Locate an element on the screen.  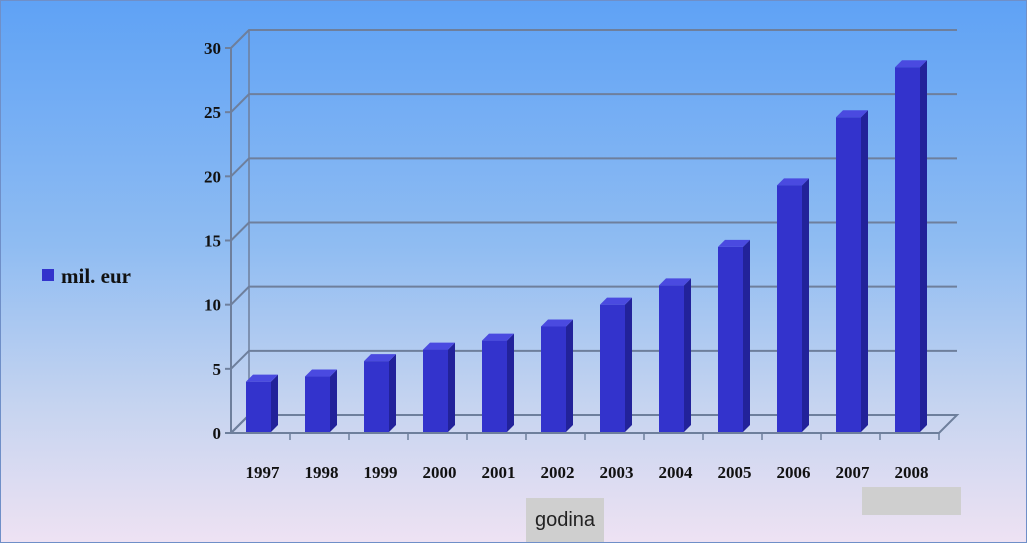
x-tick-label: 2008 is located at coordinates (912, 472).